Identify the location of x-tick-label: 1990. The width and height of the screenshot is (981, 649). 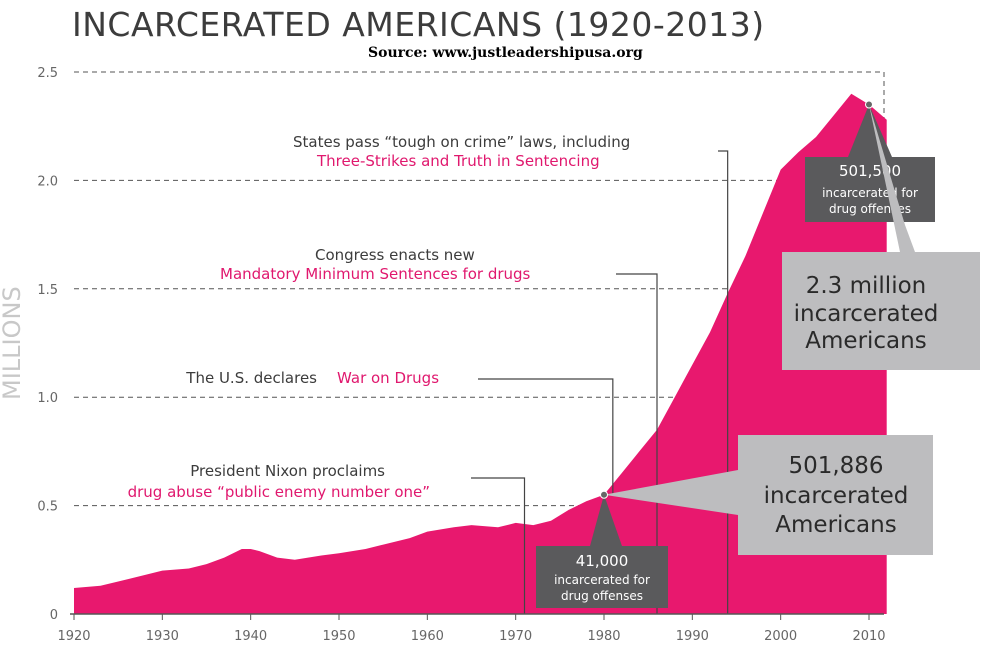
(692, 636).